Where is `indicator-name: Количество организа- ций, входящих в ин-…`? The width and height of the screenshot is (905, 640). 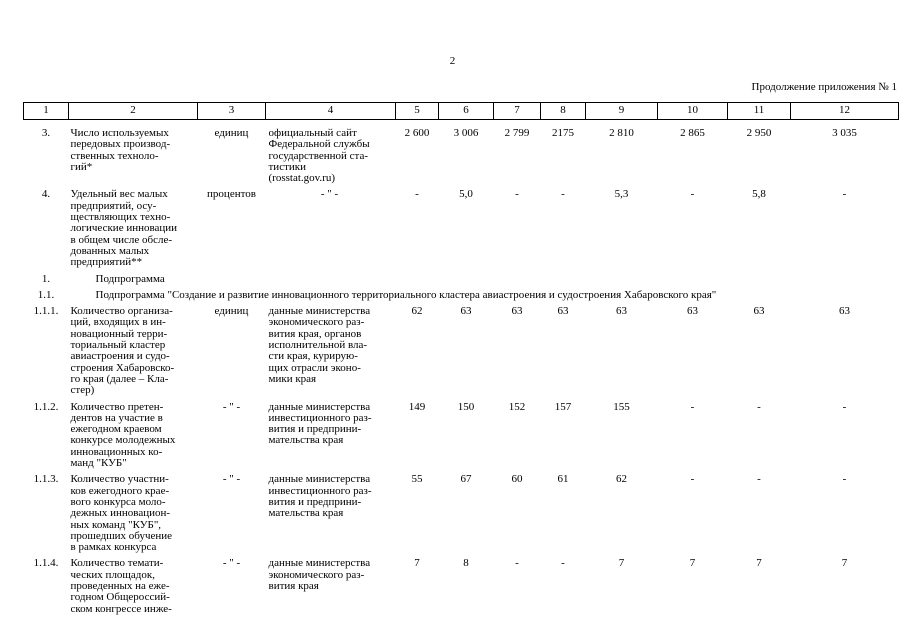
indicator-name: Количество организа- ций, входящих в ин-… is located at coordinates (122, 351).